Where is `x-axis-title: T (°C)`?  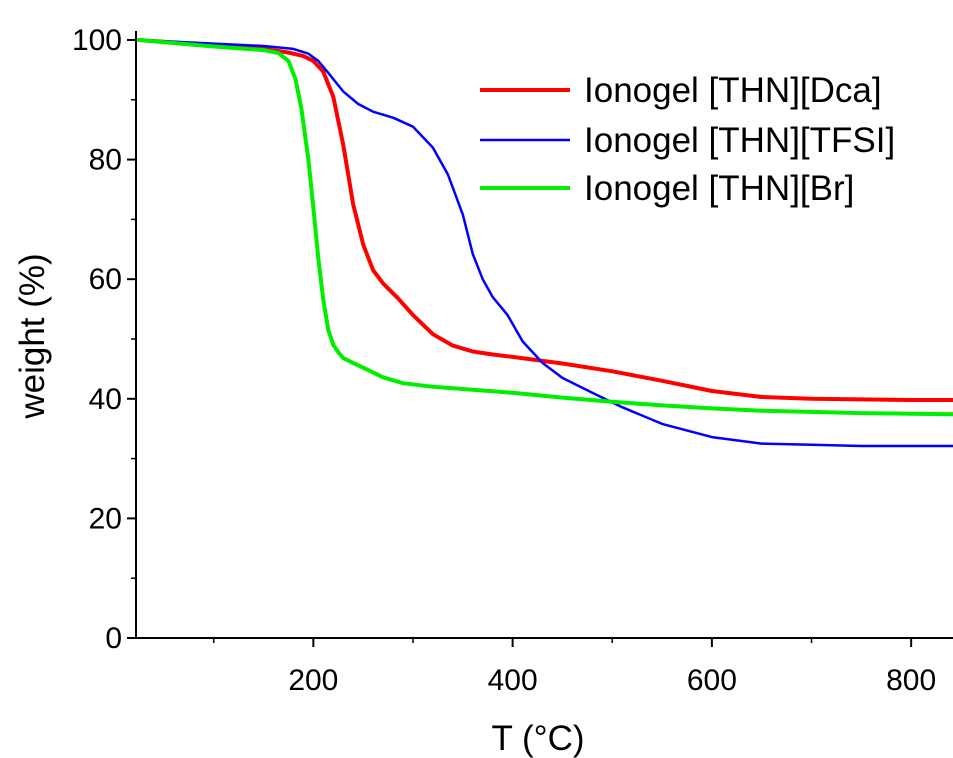
x-axis-title: T (°C) is located at coordinates (537, 738).